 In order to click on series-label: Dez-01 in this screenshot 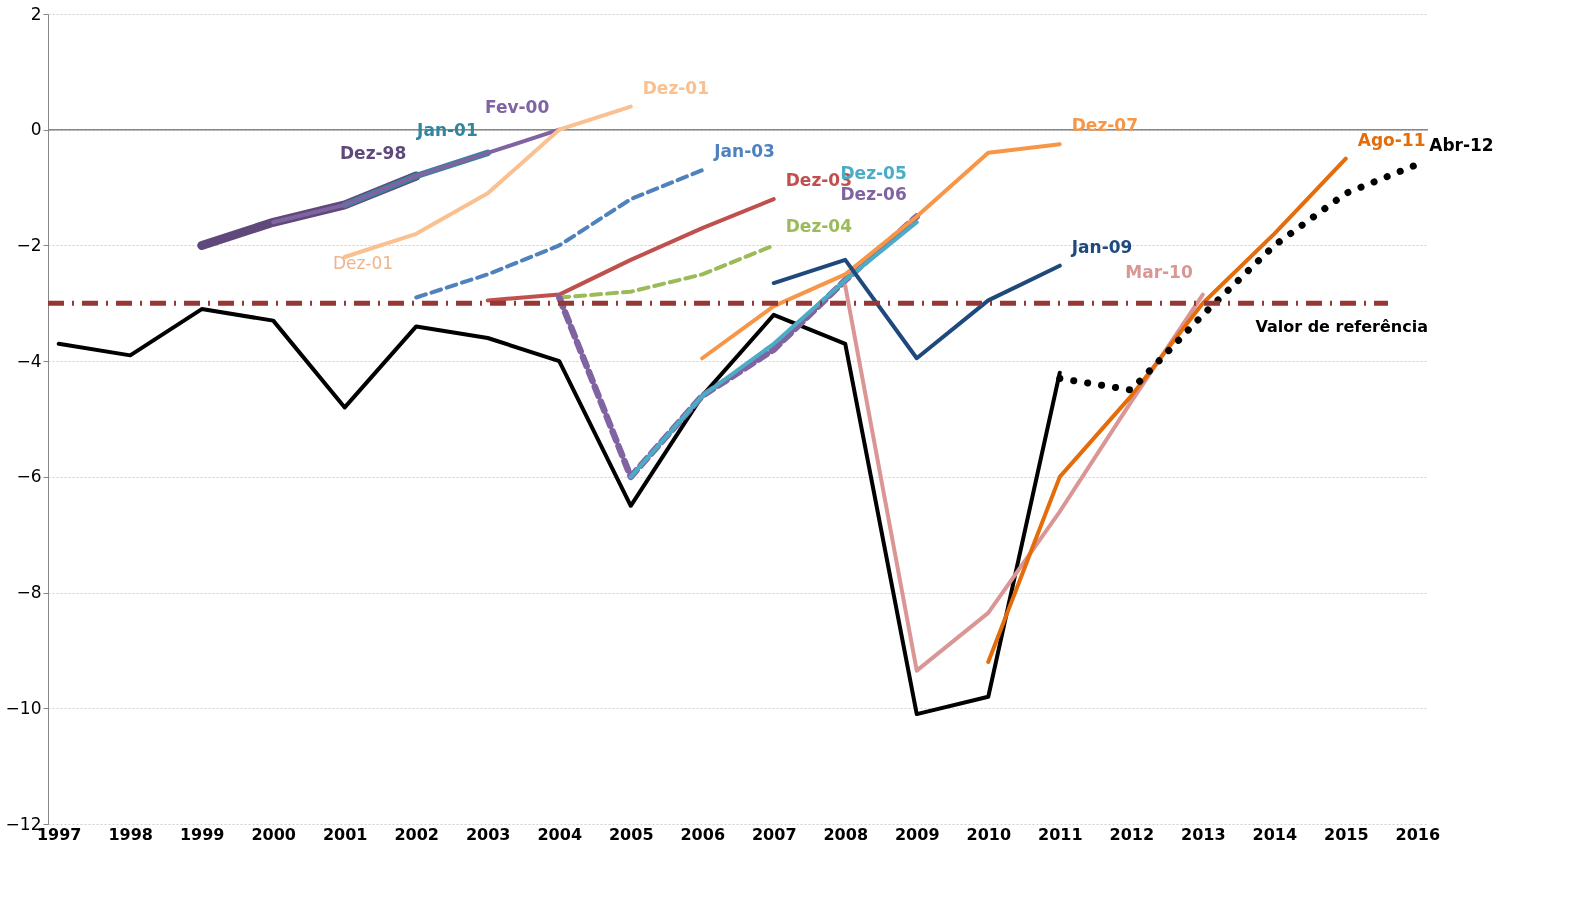, I will do `click(675, 87)`.